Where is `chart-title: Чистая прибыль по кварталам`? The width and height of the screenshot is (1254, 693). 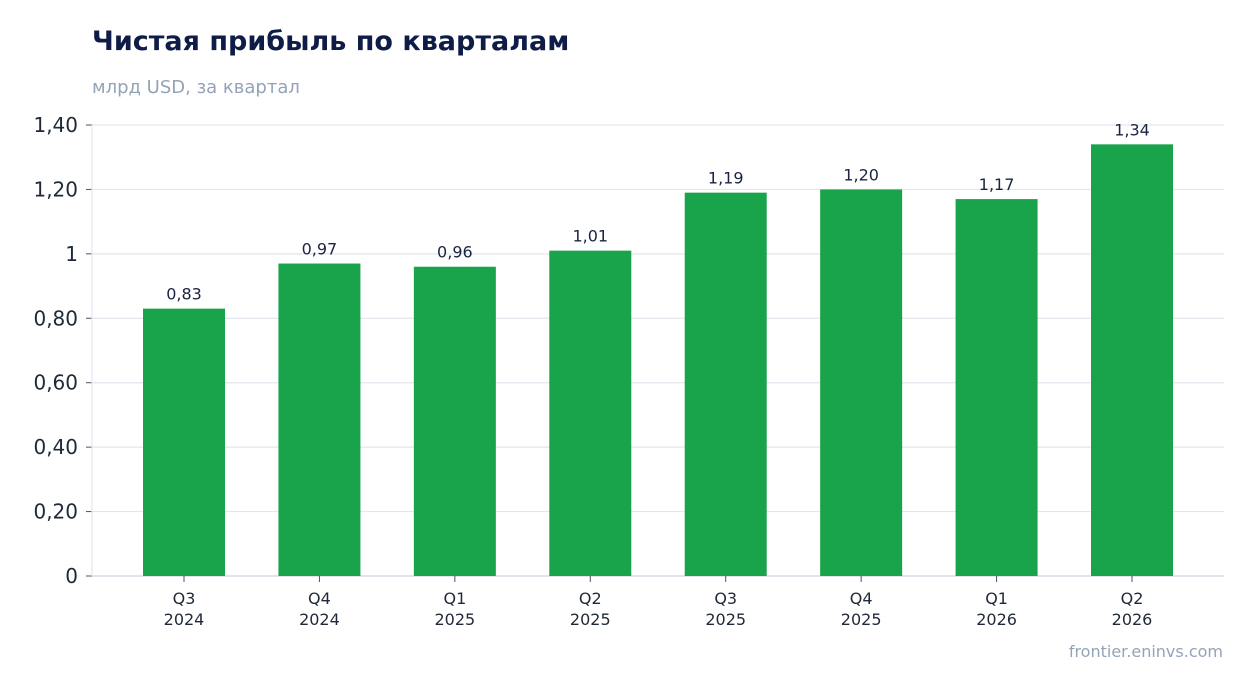
chart-title: Чистая прибыль по кварталам is located at coordinates (331, 41).